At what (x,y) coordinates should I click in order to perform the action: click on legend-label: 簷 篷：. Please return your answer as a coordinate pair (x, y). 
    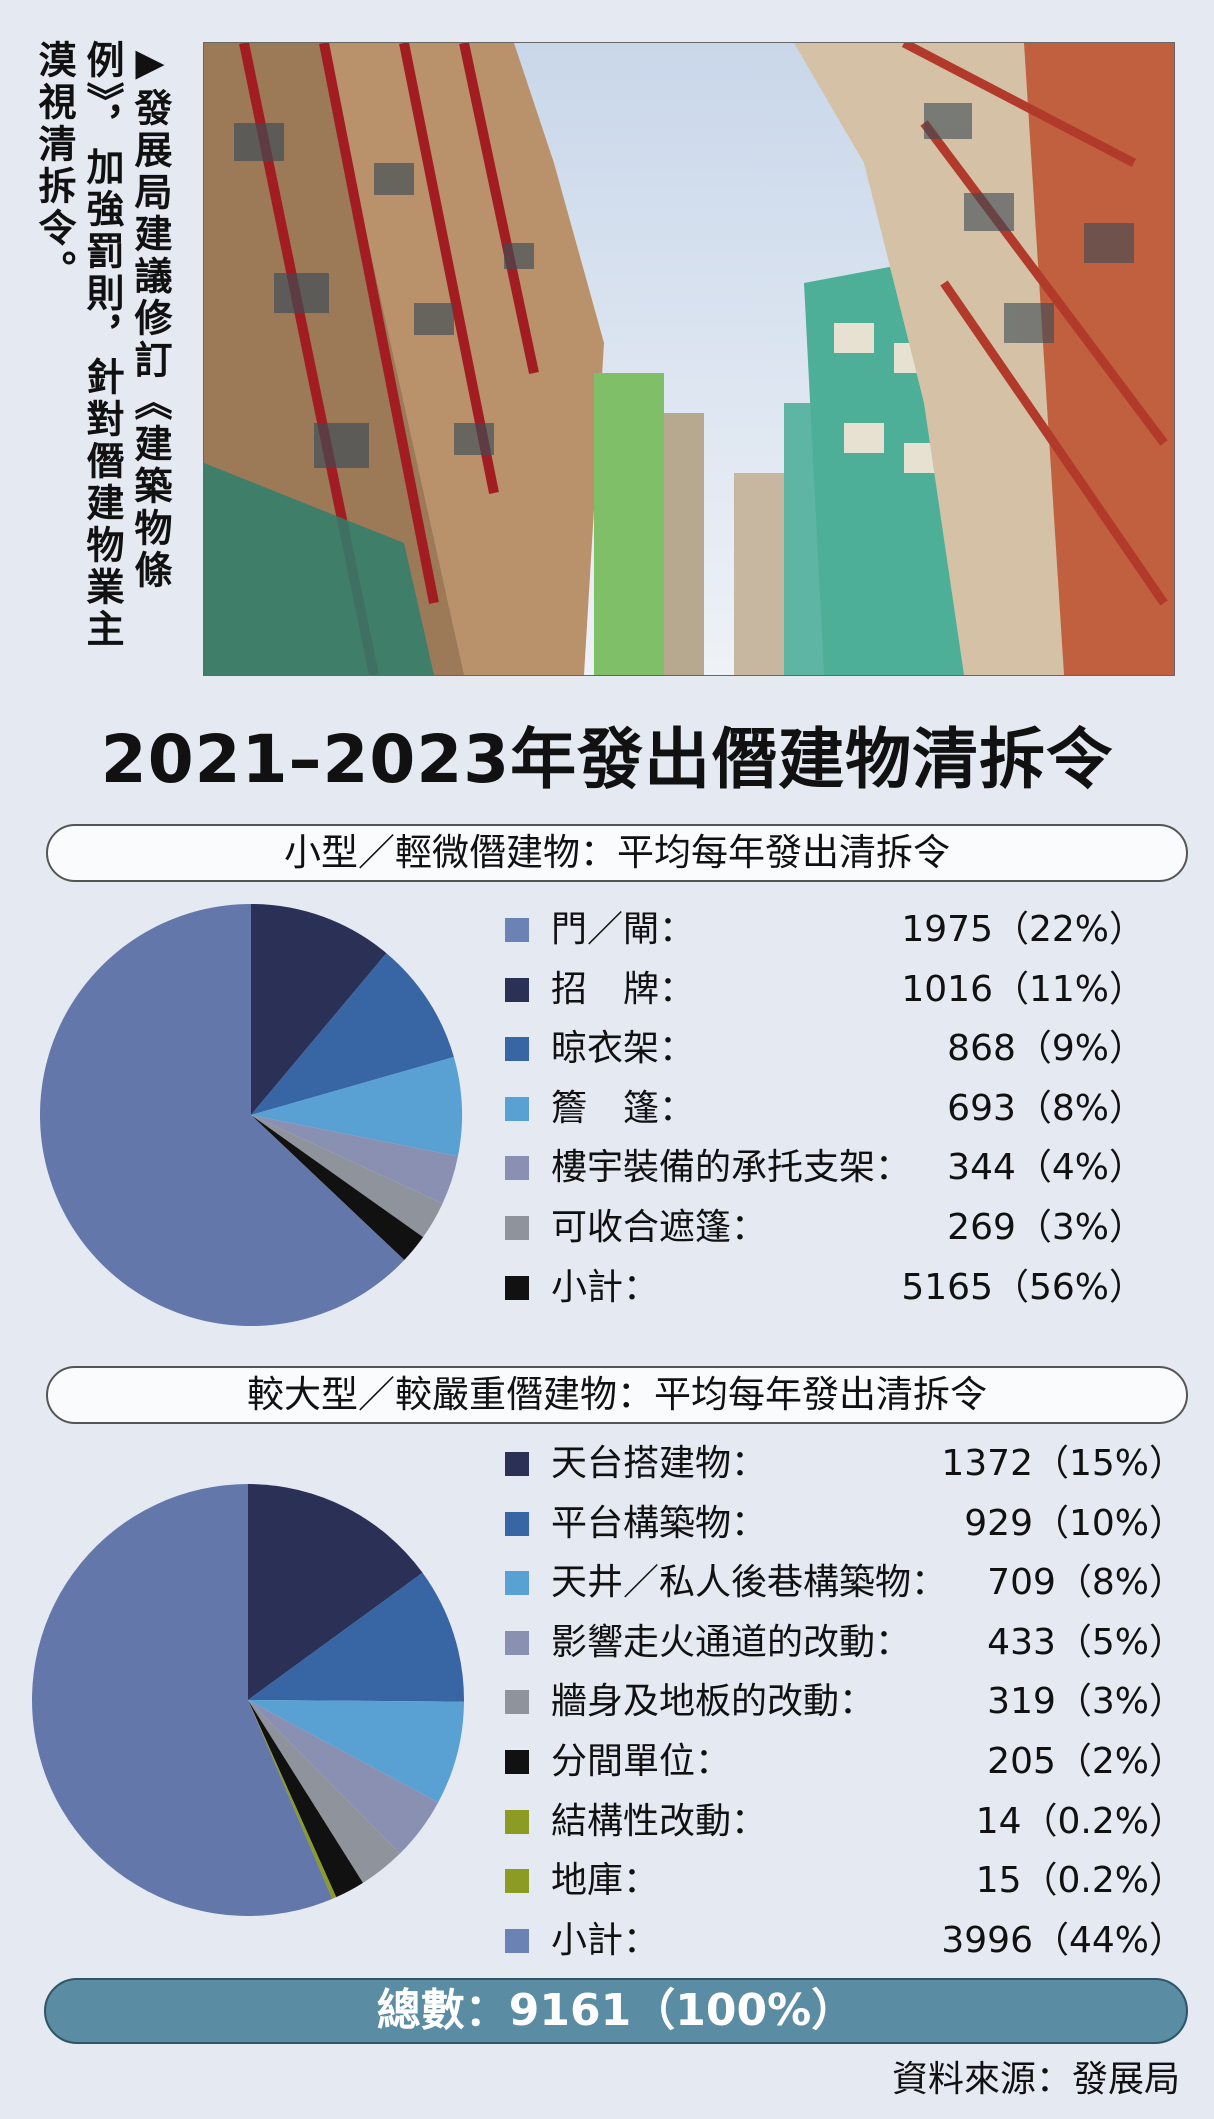
    Looking at the image, I should click on (623, 1108).